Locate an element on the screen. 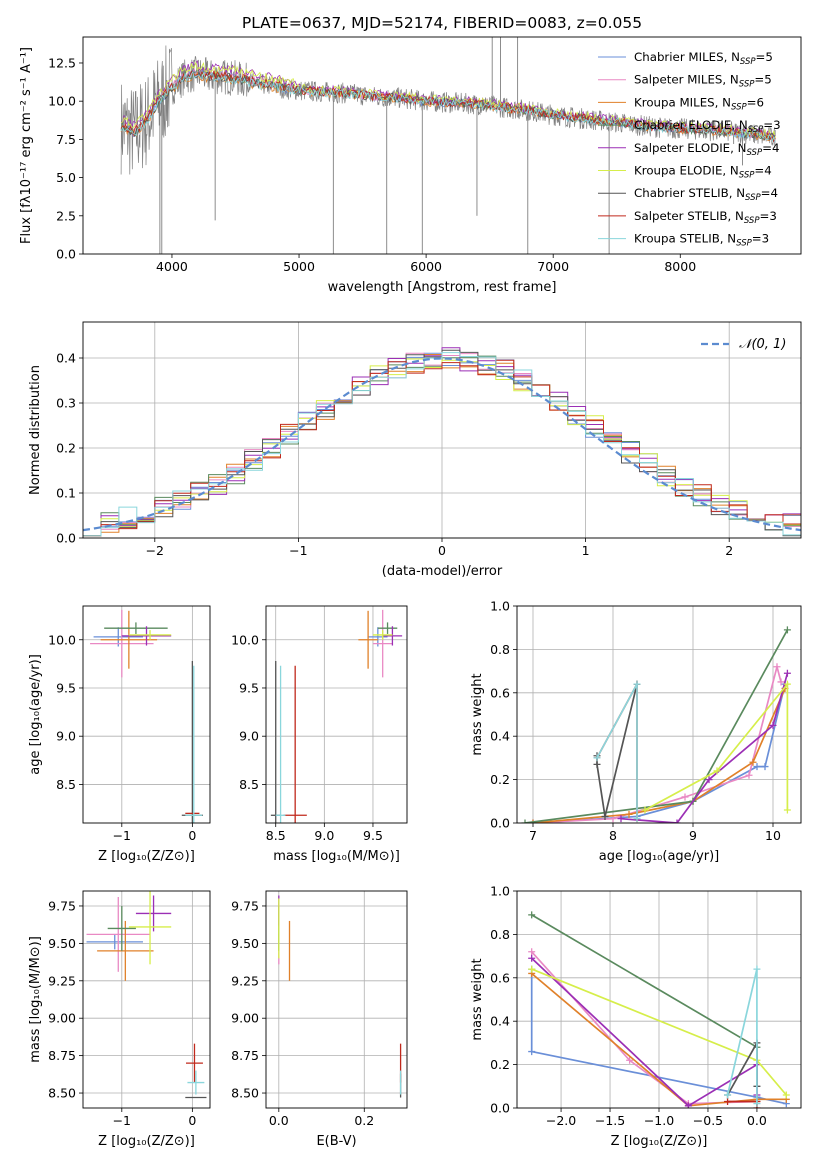  x-tick-label: 5000 is located at coordinates (299, 266).